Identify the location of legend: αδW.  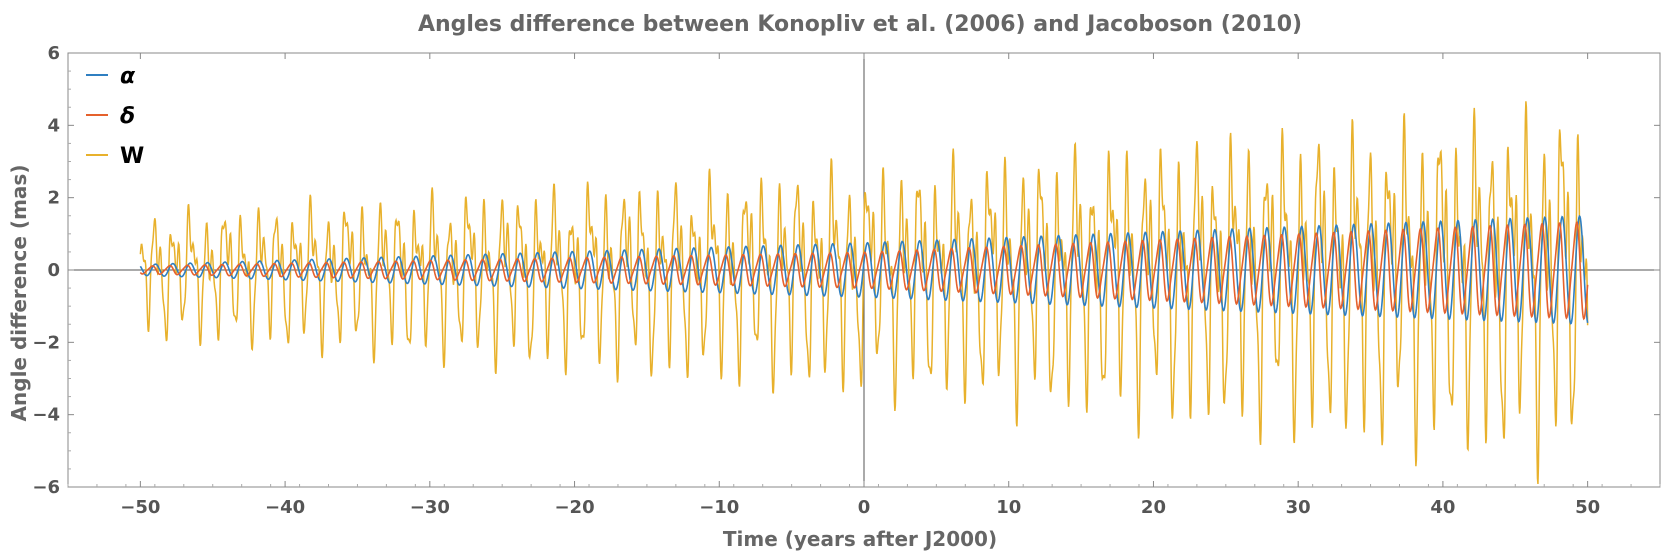
(115, 116).